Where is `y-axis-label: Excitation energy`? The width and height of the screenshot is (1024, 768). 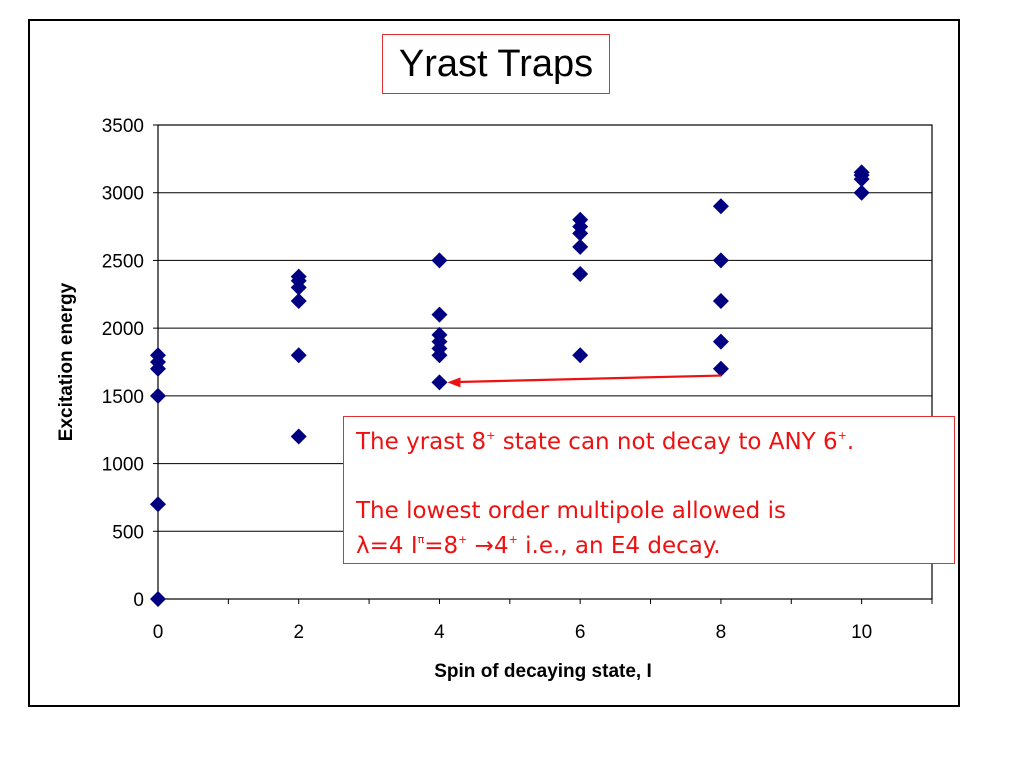
y-axis-label: Excitation energy is located at coordinates (66, 361).